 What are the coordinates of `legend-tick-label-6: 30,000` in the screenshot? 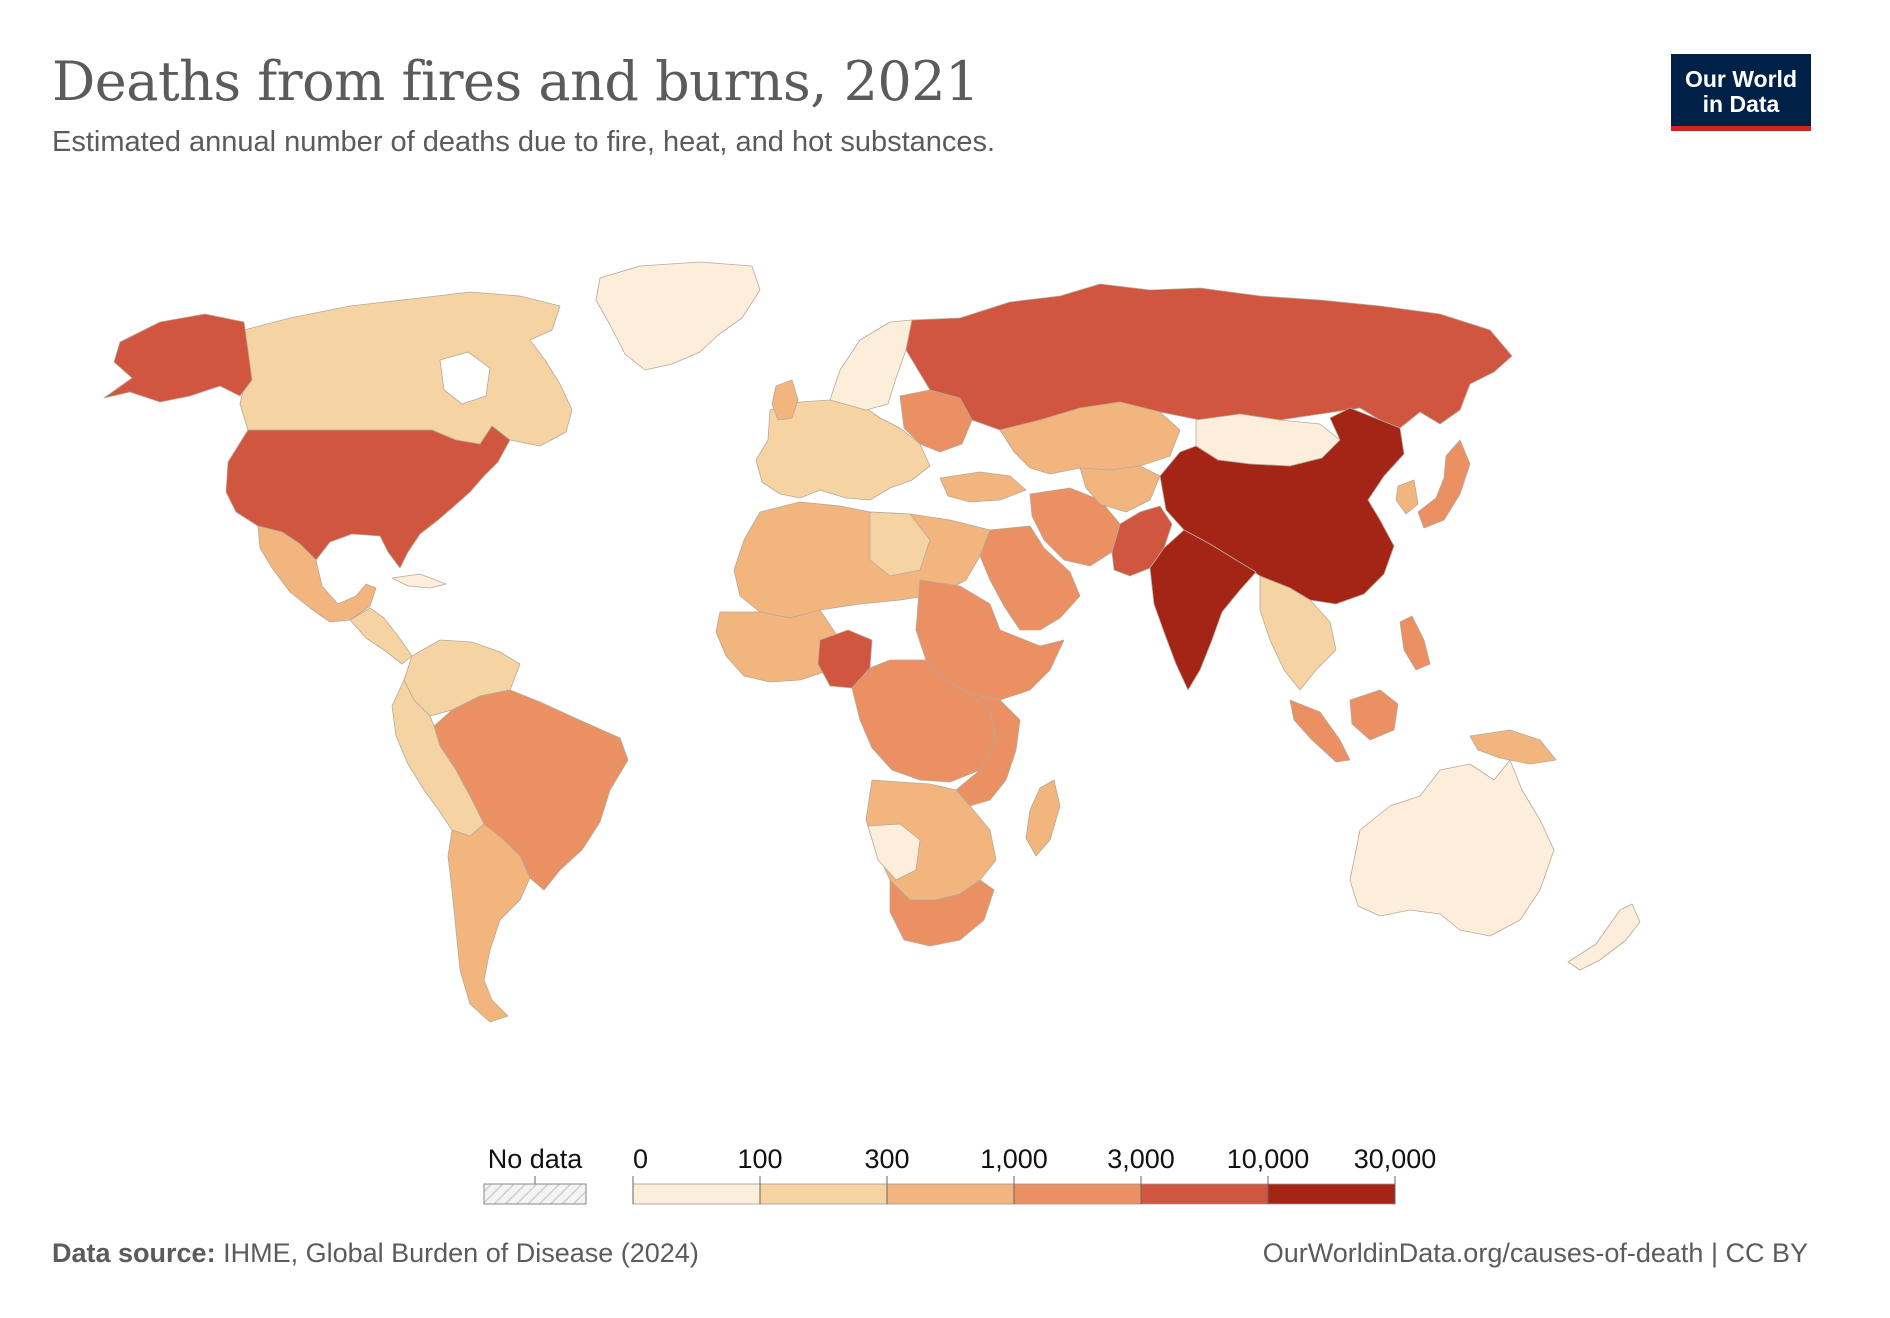 It's located at (1395, 1159).